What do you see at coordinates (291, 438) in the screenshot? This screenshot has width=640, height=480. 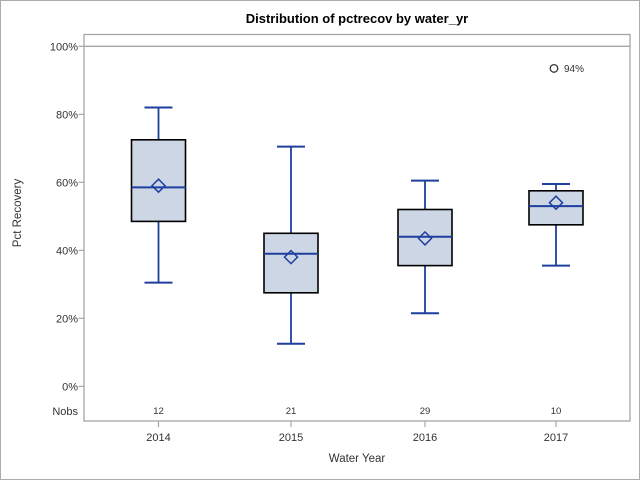 I see `x-tick-label-2015: 2015` at bounding box center [291, 438].